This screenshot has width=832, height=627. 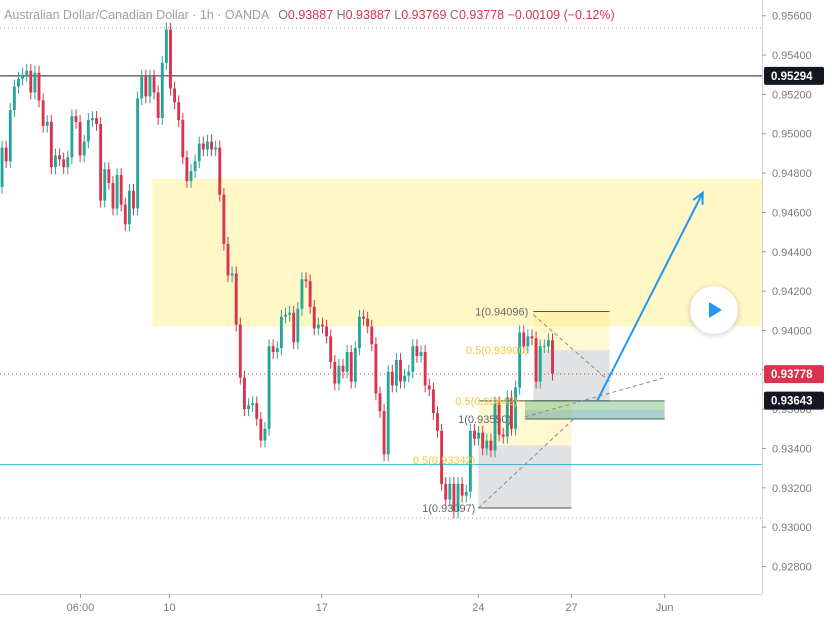 What do you see at coordinates (792, 17) in the screenshot?
I see `price-tick-label: 0.95600` at bounding box center [792, 17].